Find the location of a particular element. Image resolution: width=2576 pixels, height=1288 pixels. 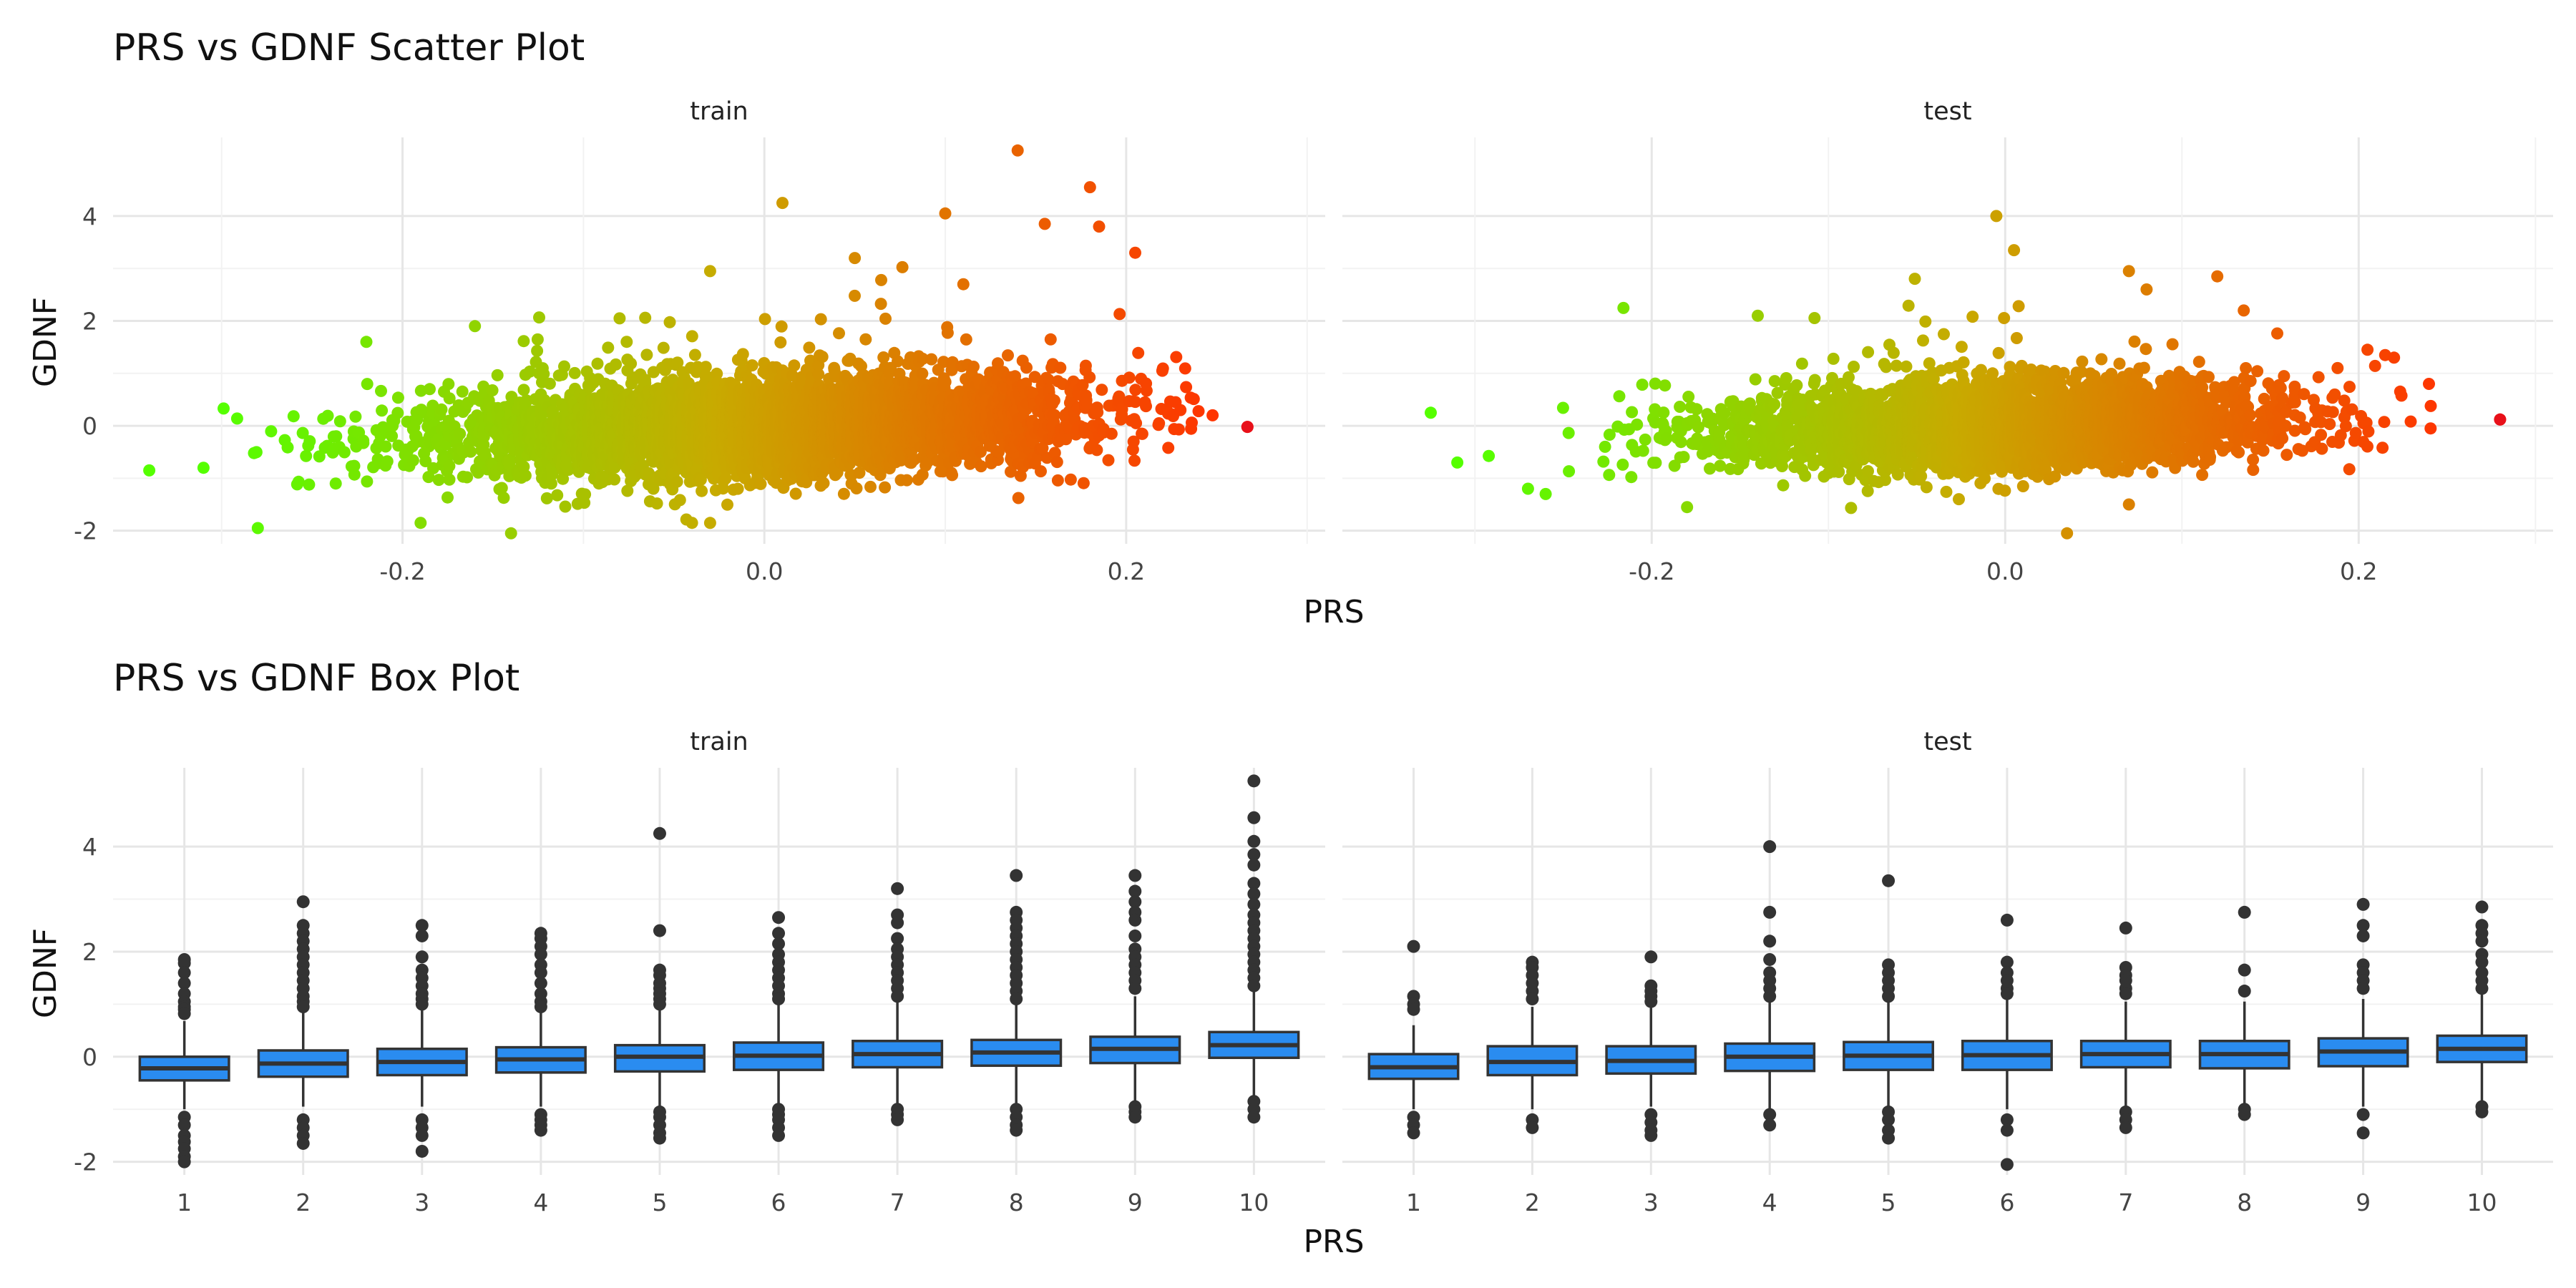

scatter-y-axis-label: GDNF is located at coordinates (45, 342).